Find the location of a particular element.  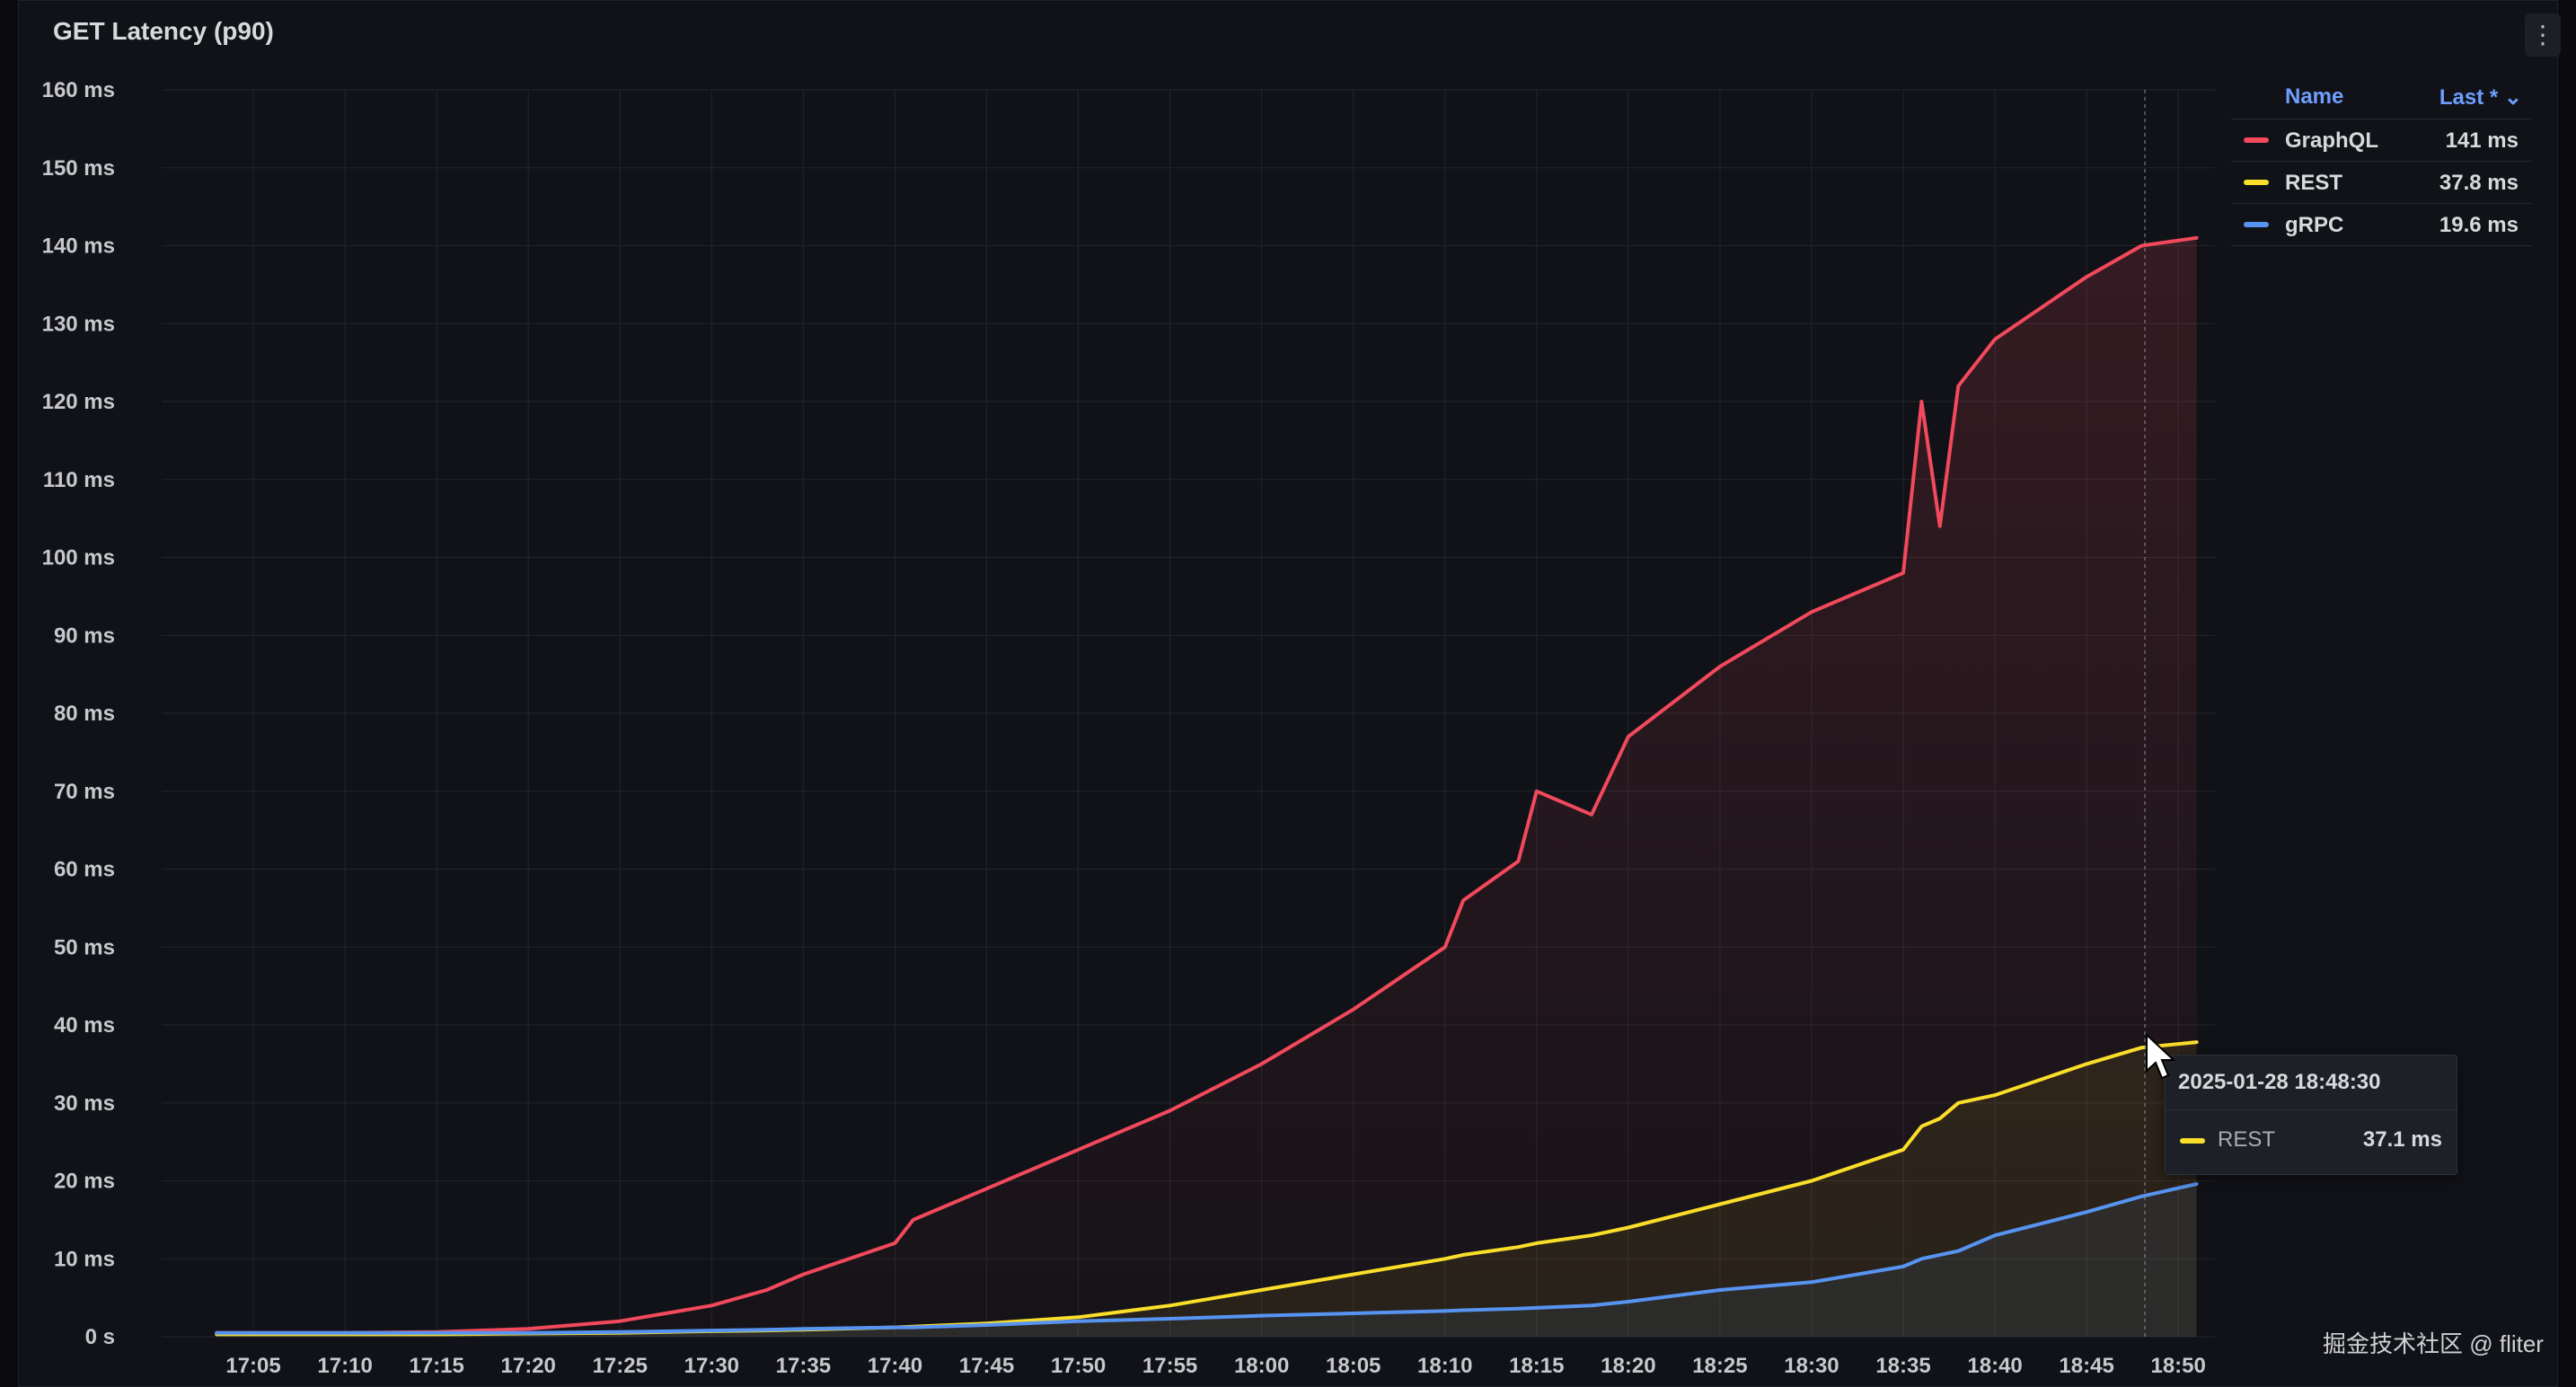

watermark: 掘金技术社区 @ fliter is located at coordinates (2433, 1343).